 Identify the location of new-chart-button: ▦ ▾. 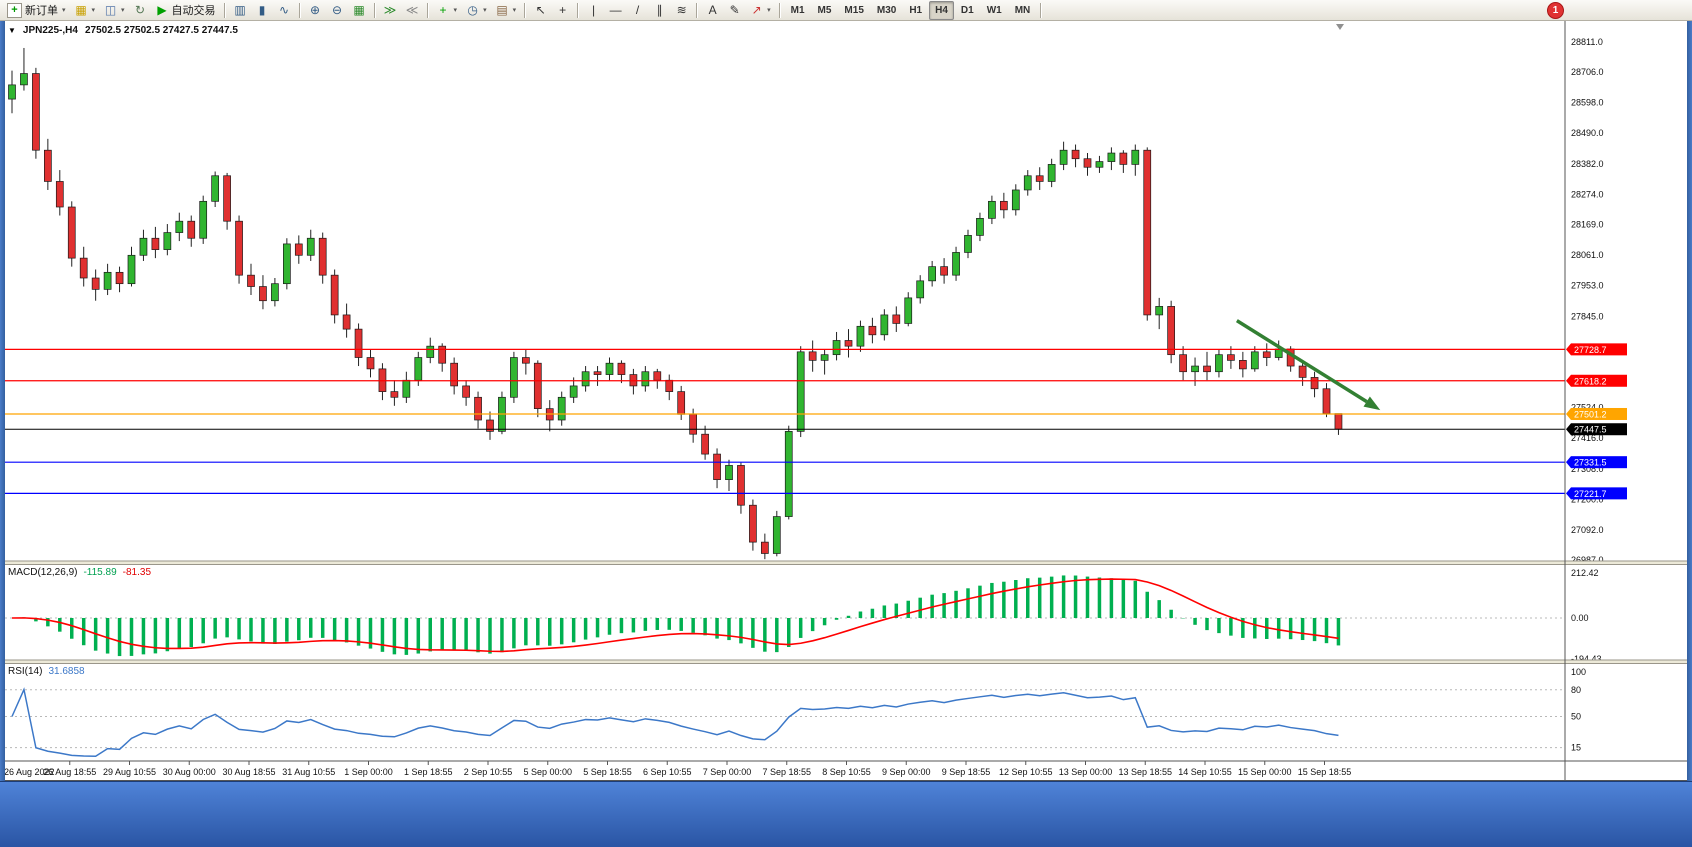
(85, 10).